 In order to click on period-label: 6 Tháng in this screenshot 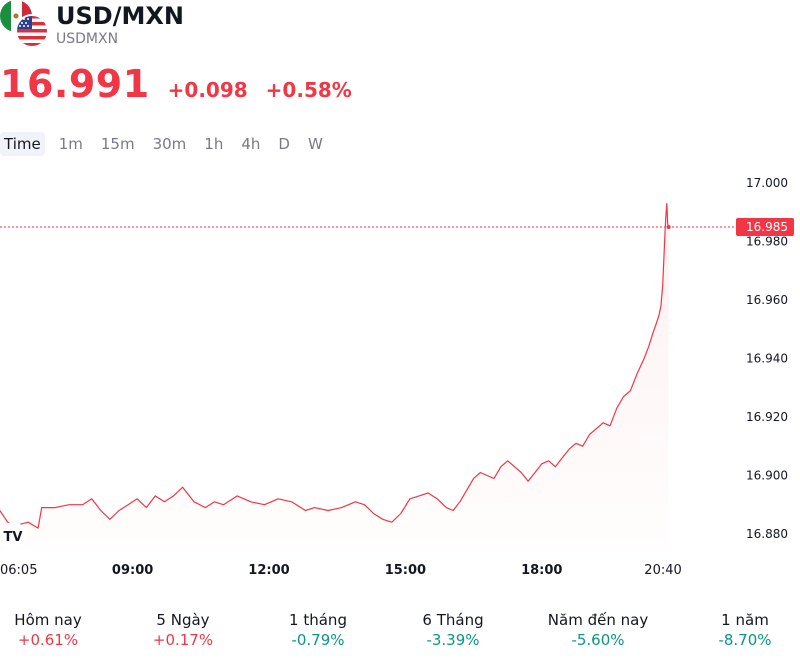, I will do `click(453, 620)`.